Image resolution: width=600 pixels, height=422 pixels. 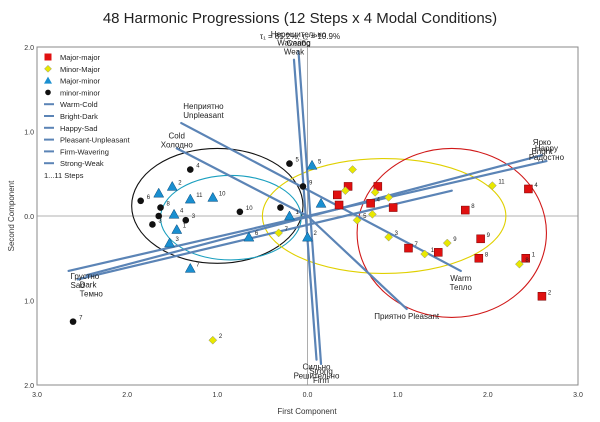 What do you see at coordinates (80, 92) in the screenshot?
I see `legend-label: minor-minor` at bounding box center [80, 92].